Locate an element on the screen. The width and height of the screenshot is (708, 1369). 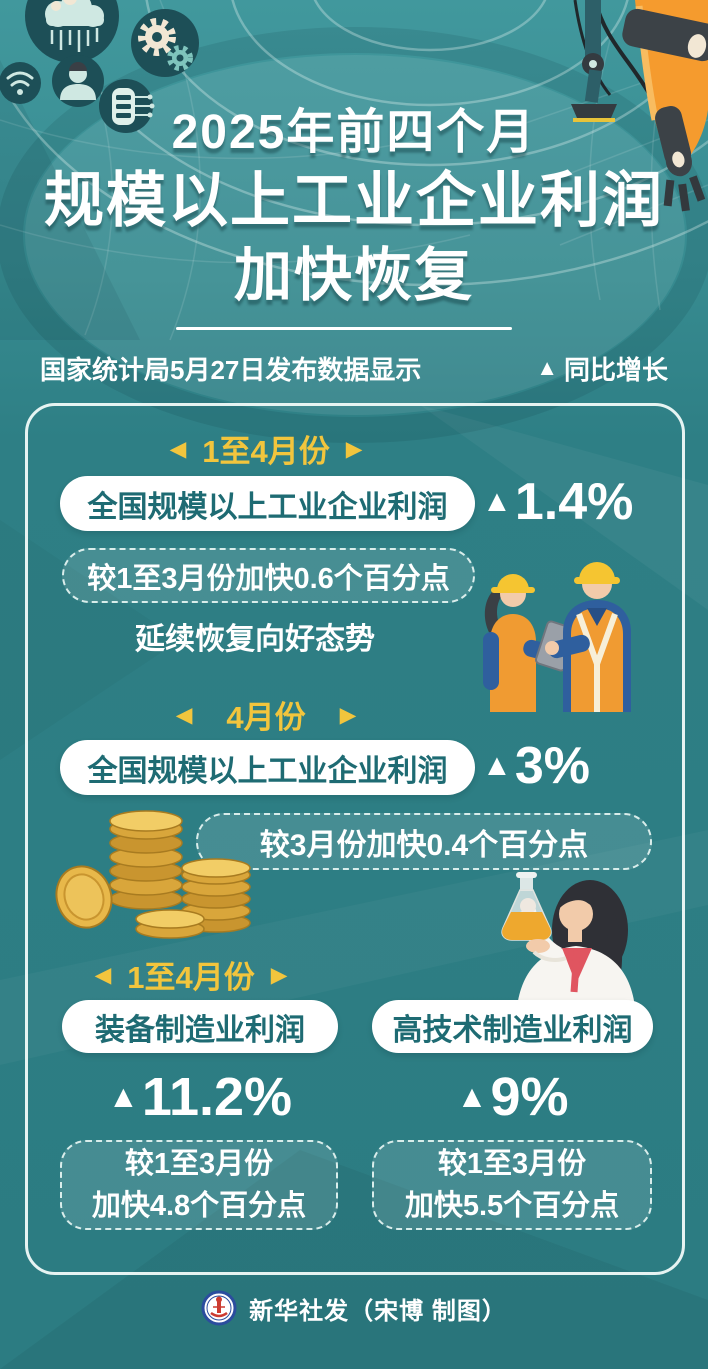
section1-period-heading: ◀ 1至4月份 ▶ is located at coordinates (266, 449).